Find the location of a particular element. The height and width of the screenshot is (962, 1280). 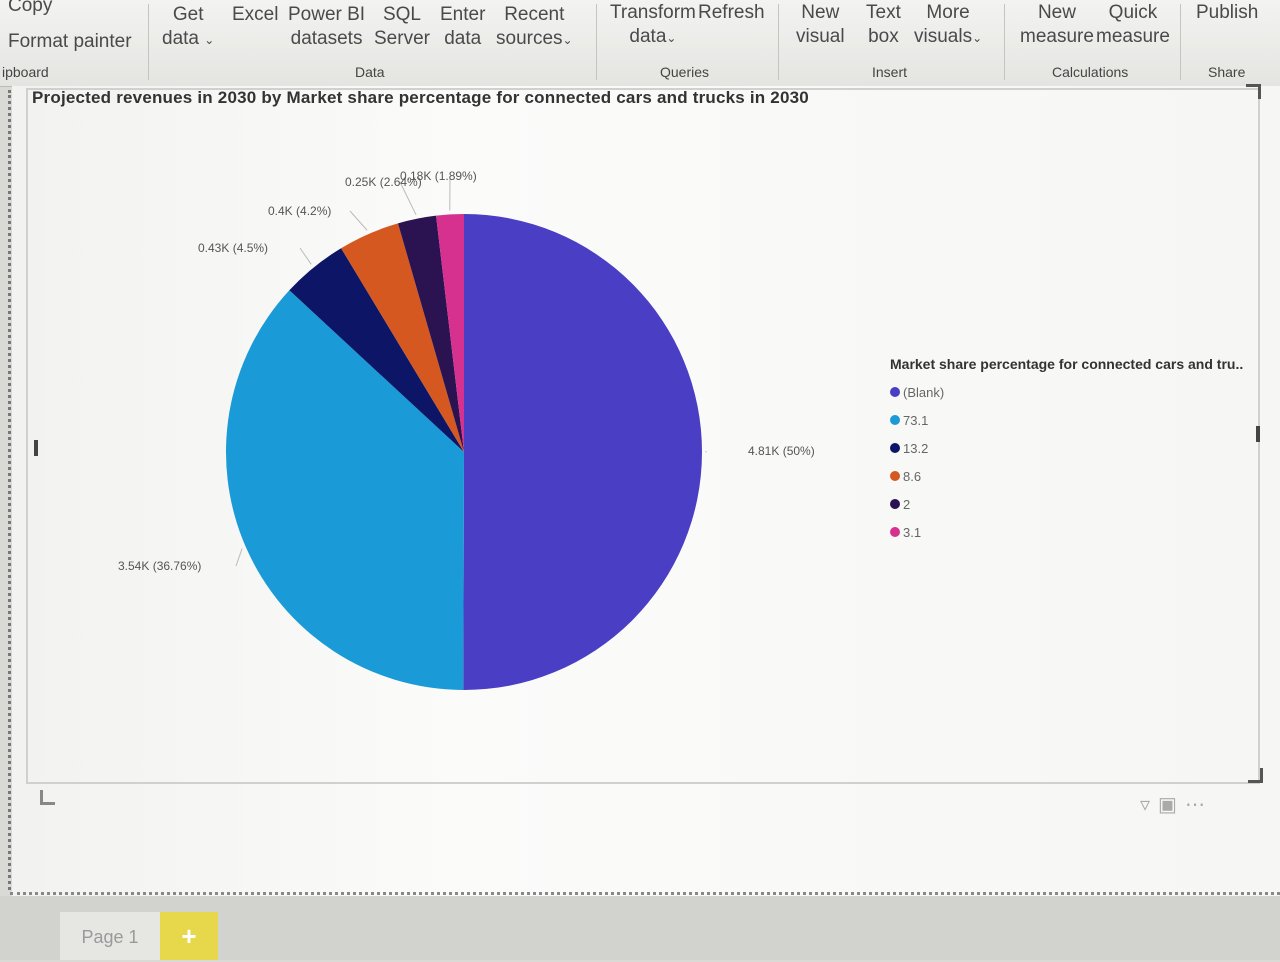

legend-label: 2 is located at coordinates (906, 504).